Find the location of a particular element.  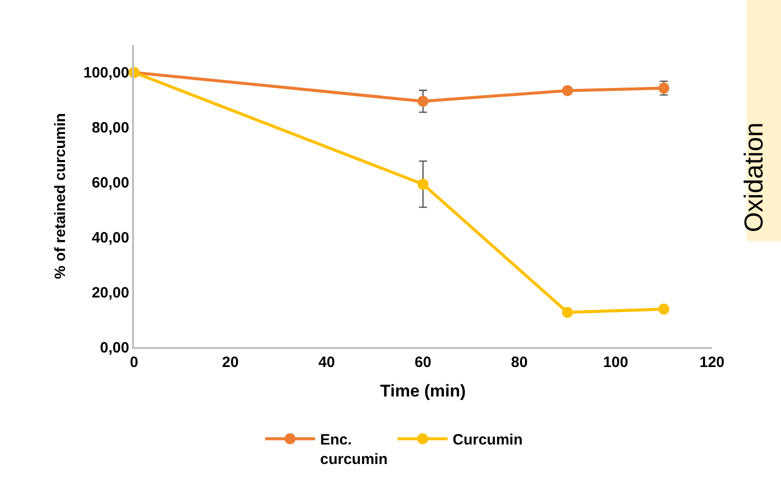

y-tick-label: 100,00 is located at coordinates (106, 73).